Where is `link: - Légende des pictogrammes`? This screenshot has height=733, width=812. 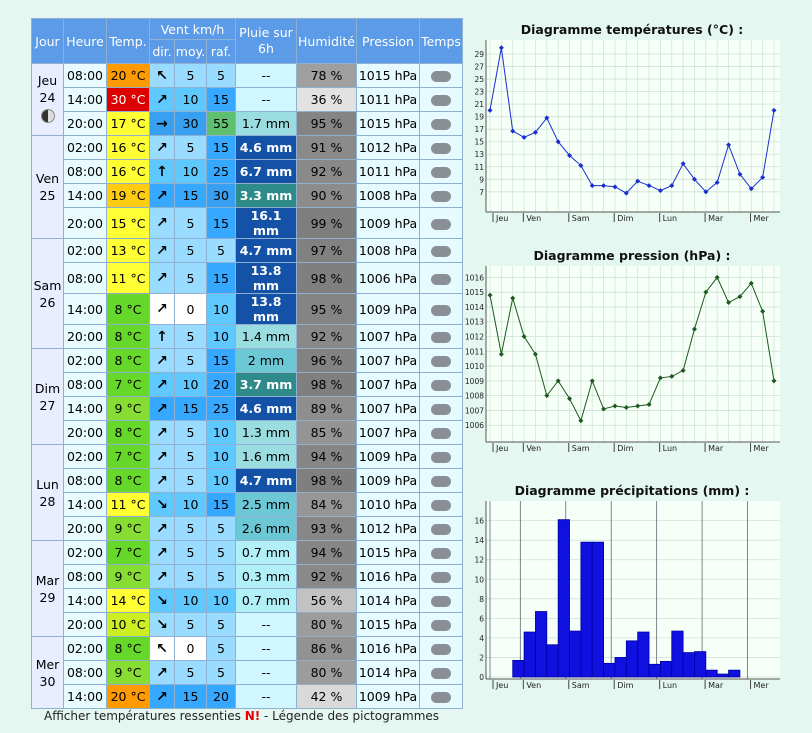
link: - Légende des pictogrammes is located at coordinates (350, 716).